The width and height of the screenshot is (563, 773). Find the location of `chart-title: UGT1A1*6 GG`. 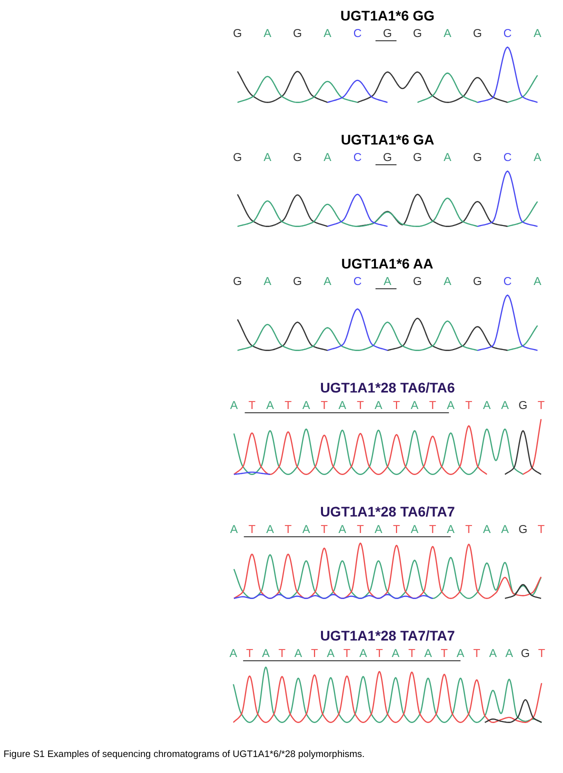

chart-title: UGT1A1*6 GG is located at coordinates (387, 16).